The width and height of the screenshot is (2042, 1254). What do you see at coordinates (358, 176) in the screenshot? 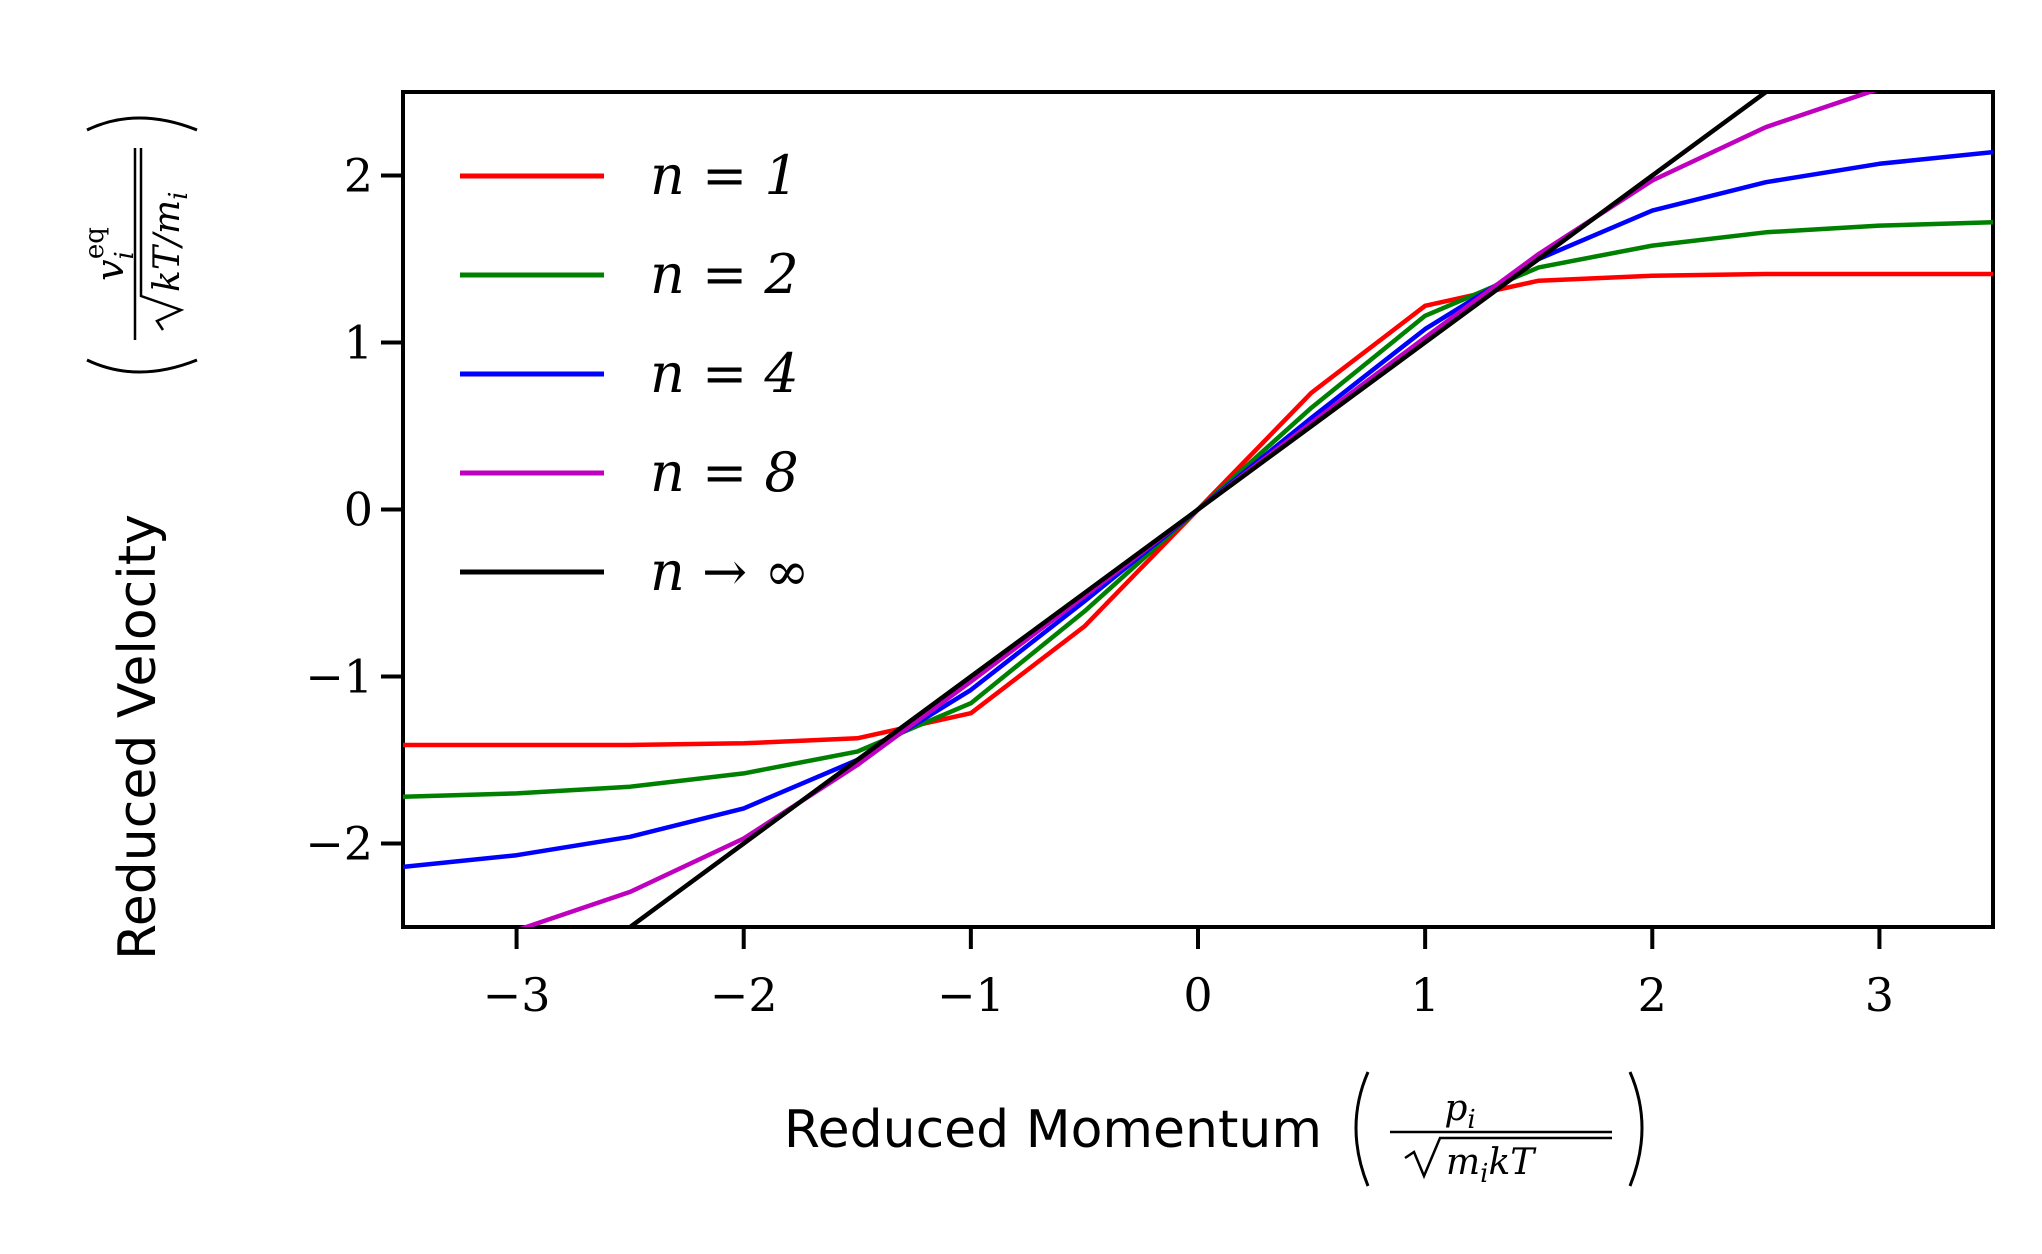
I see `y-tick-label: 2` at bounding box center [358, 176].